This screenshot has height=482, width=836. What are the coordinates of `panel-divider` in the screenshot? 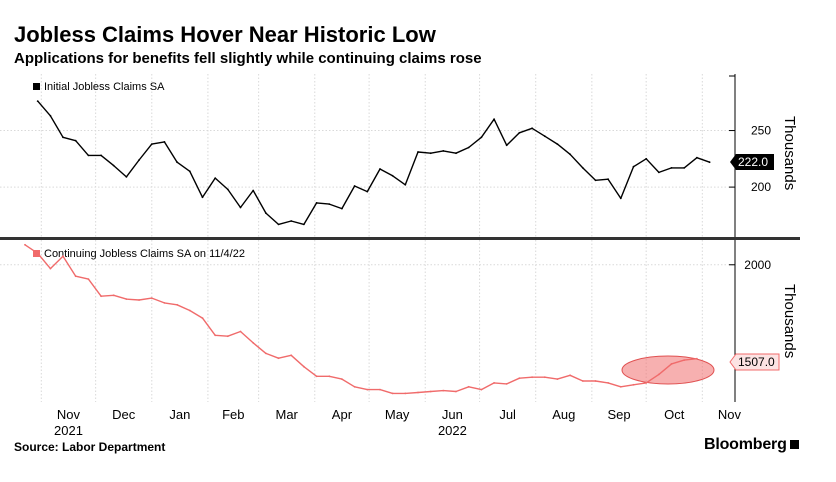 It's located at (400, 238).